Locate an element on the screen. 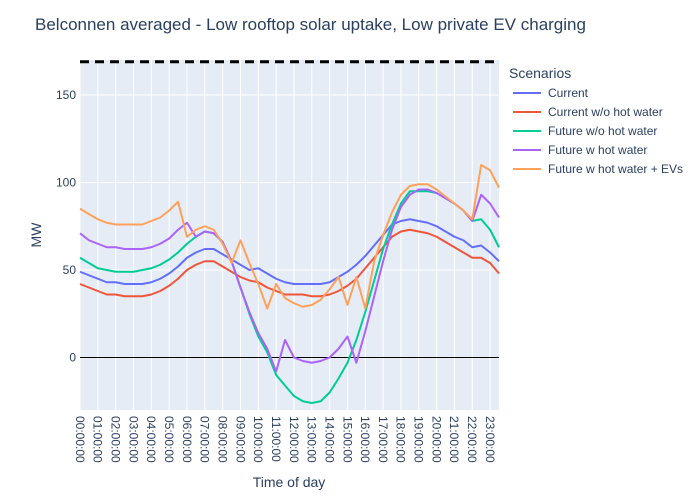 The height and width of the screenshot is (500, 700). legend-label: Future w hot water + EVs is located at coordinates (615, 169).